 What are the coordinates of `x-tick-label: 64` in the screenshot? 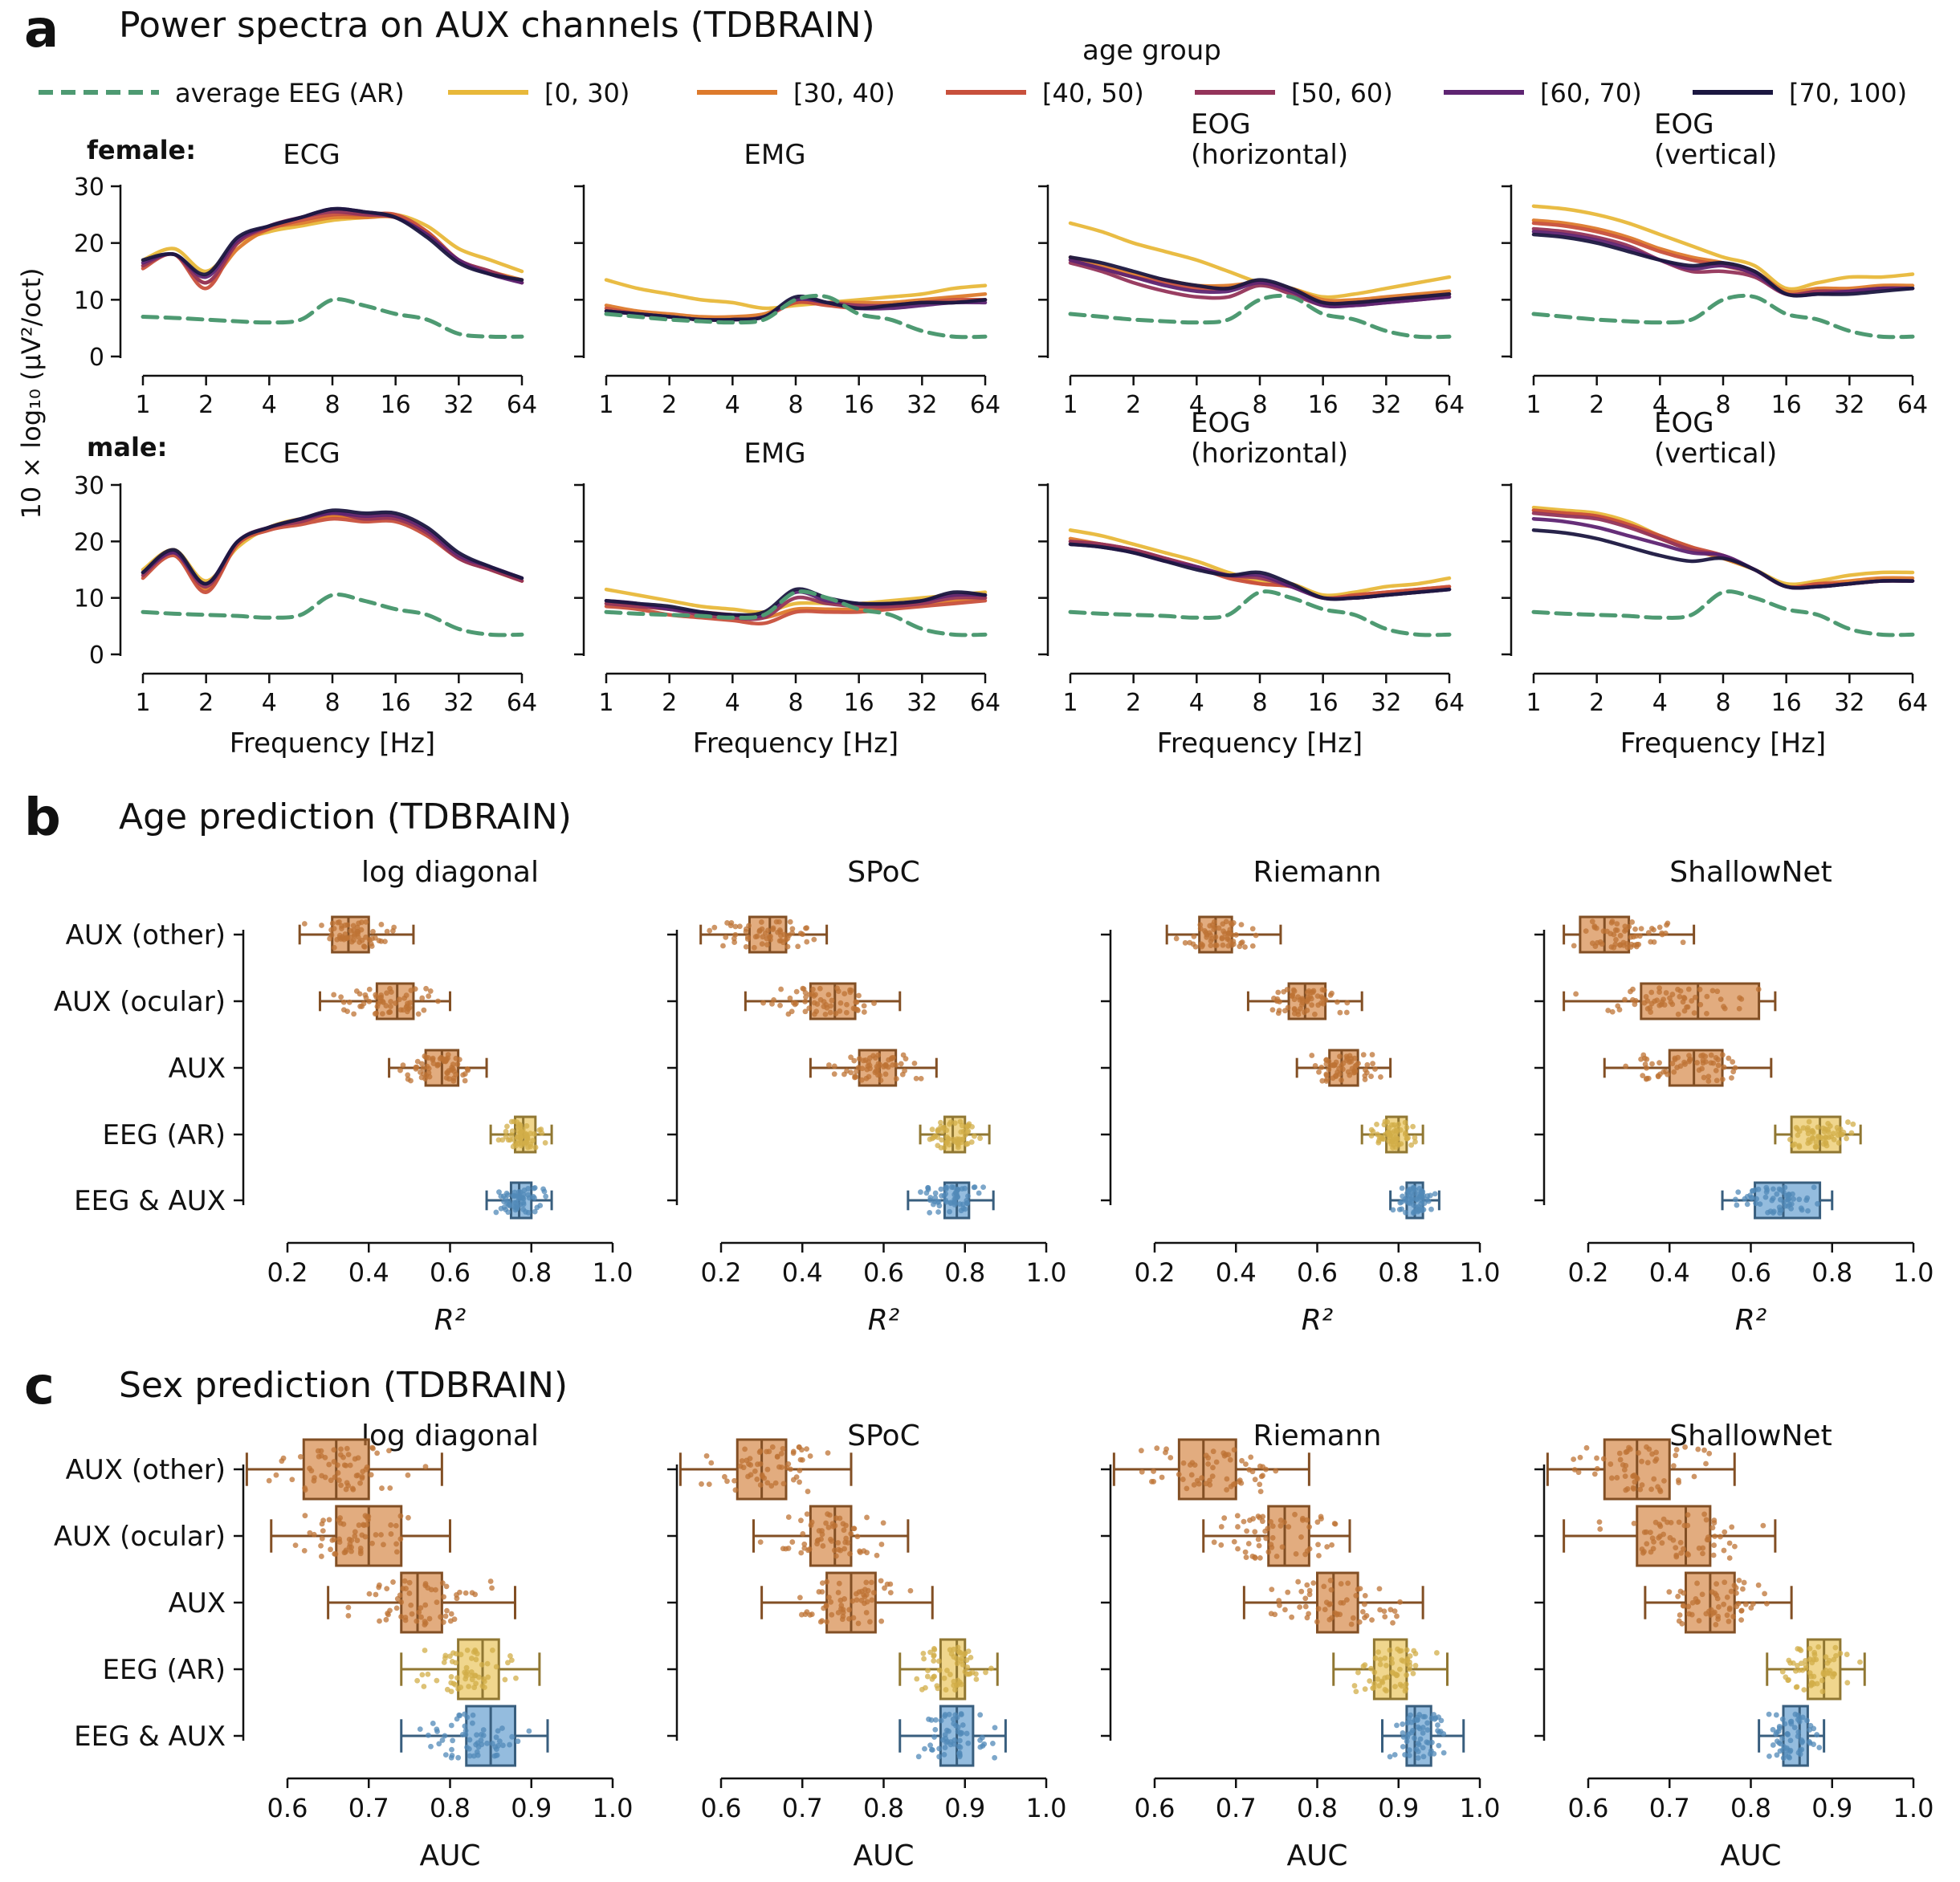 It's located at (1912, 703).